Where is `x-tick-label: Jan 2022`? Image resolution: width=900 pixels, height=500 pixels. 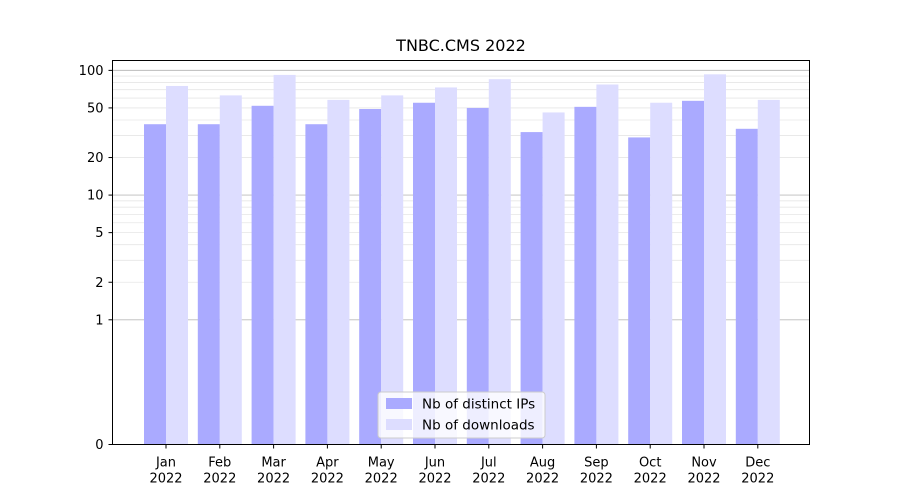 x-tick-label: Jan 2022 is located at coordinates (165, 471).